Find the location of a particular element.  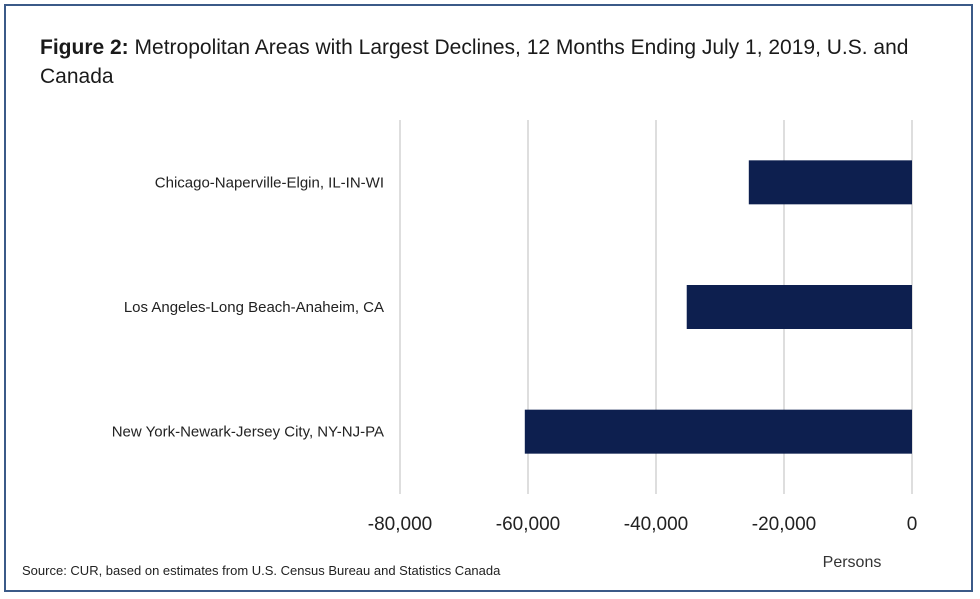

category-label: New York-Newark-Jersey City, NY-NJ-PA is located at coordinates (248, 432).